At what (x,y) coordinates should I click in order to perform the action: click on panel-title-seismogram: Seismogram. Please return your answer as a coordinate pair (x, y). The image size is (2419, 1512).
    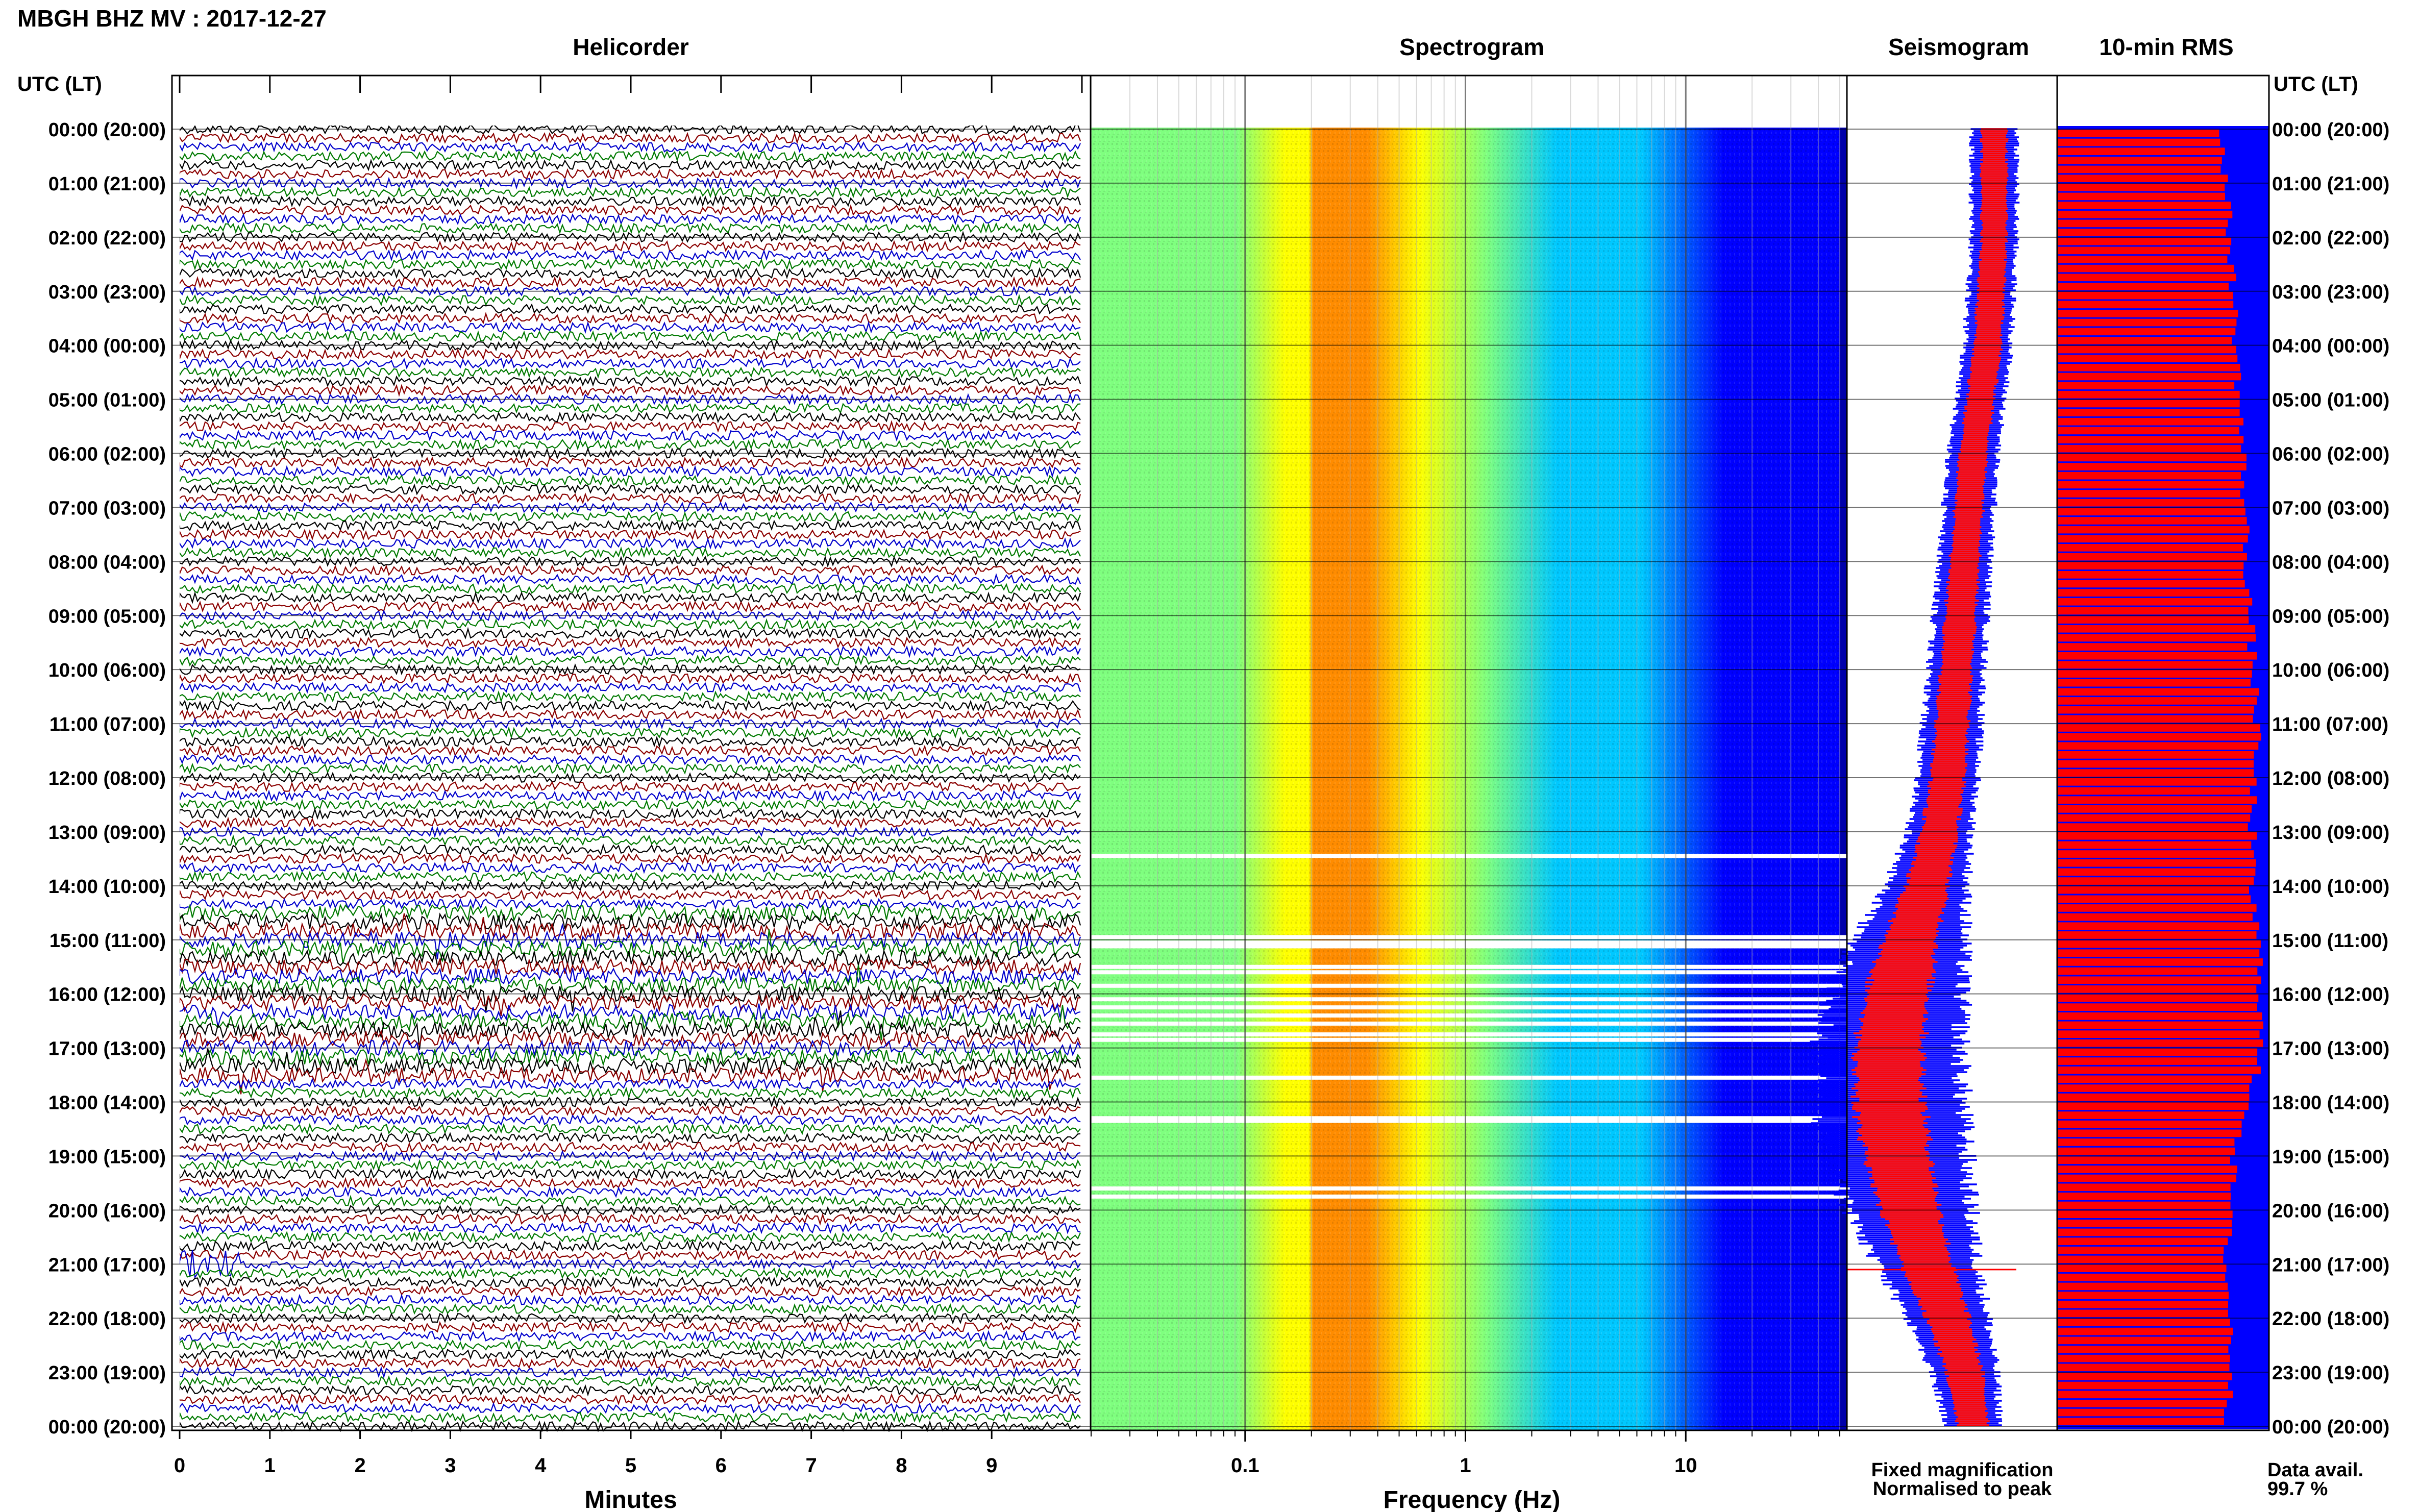
    Looking at the image, I should click on (1958, 47).